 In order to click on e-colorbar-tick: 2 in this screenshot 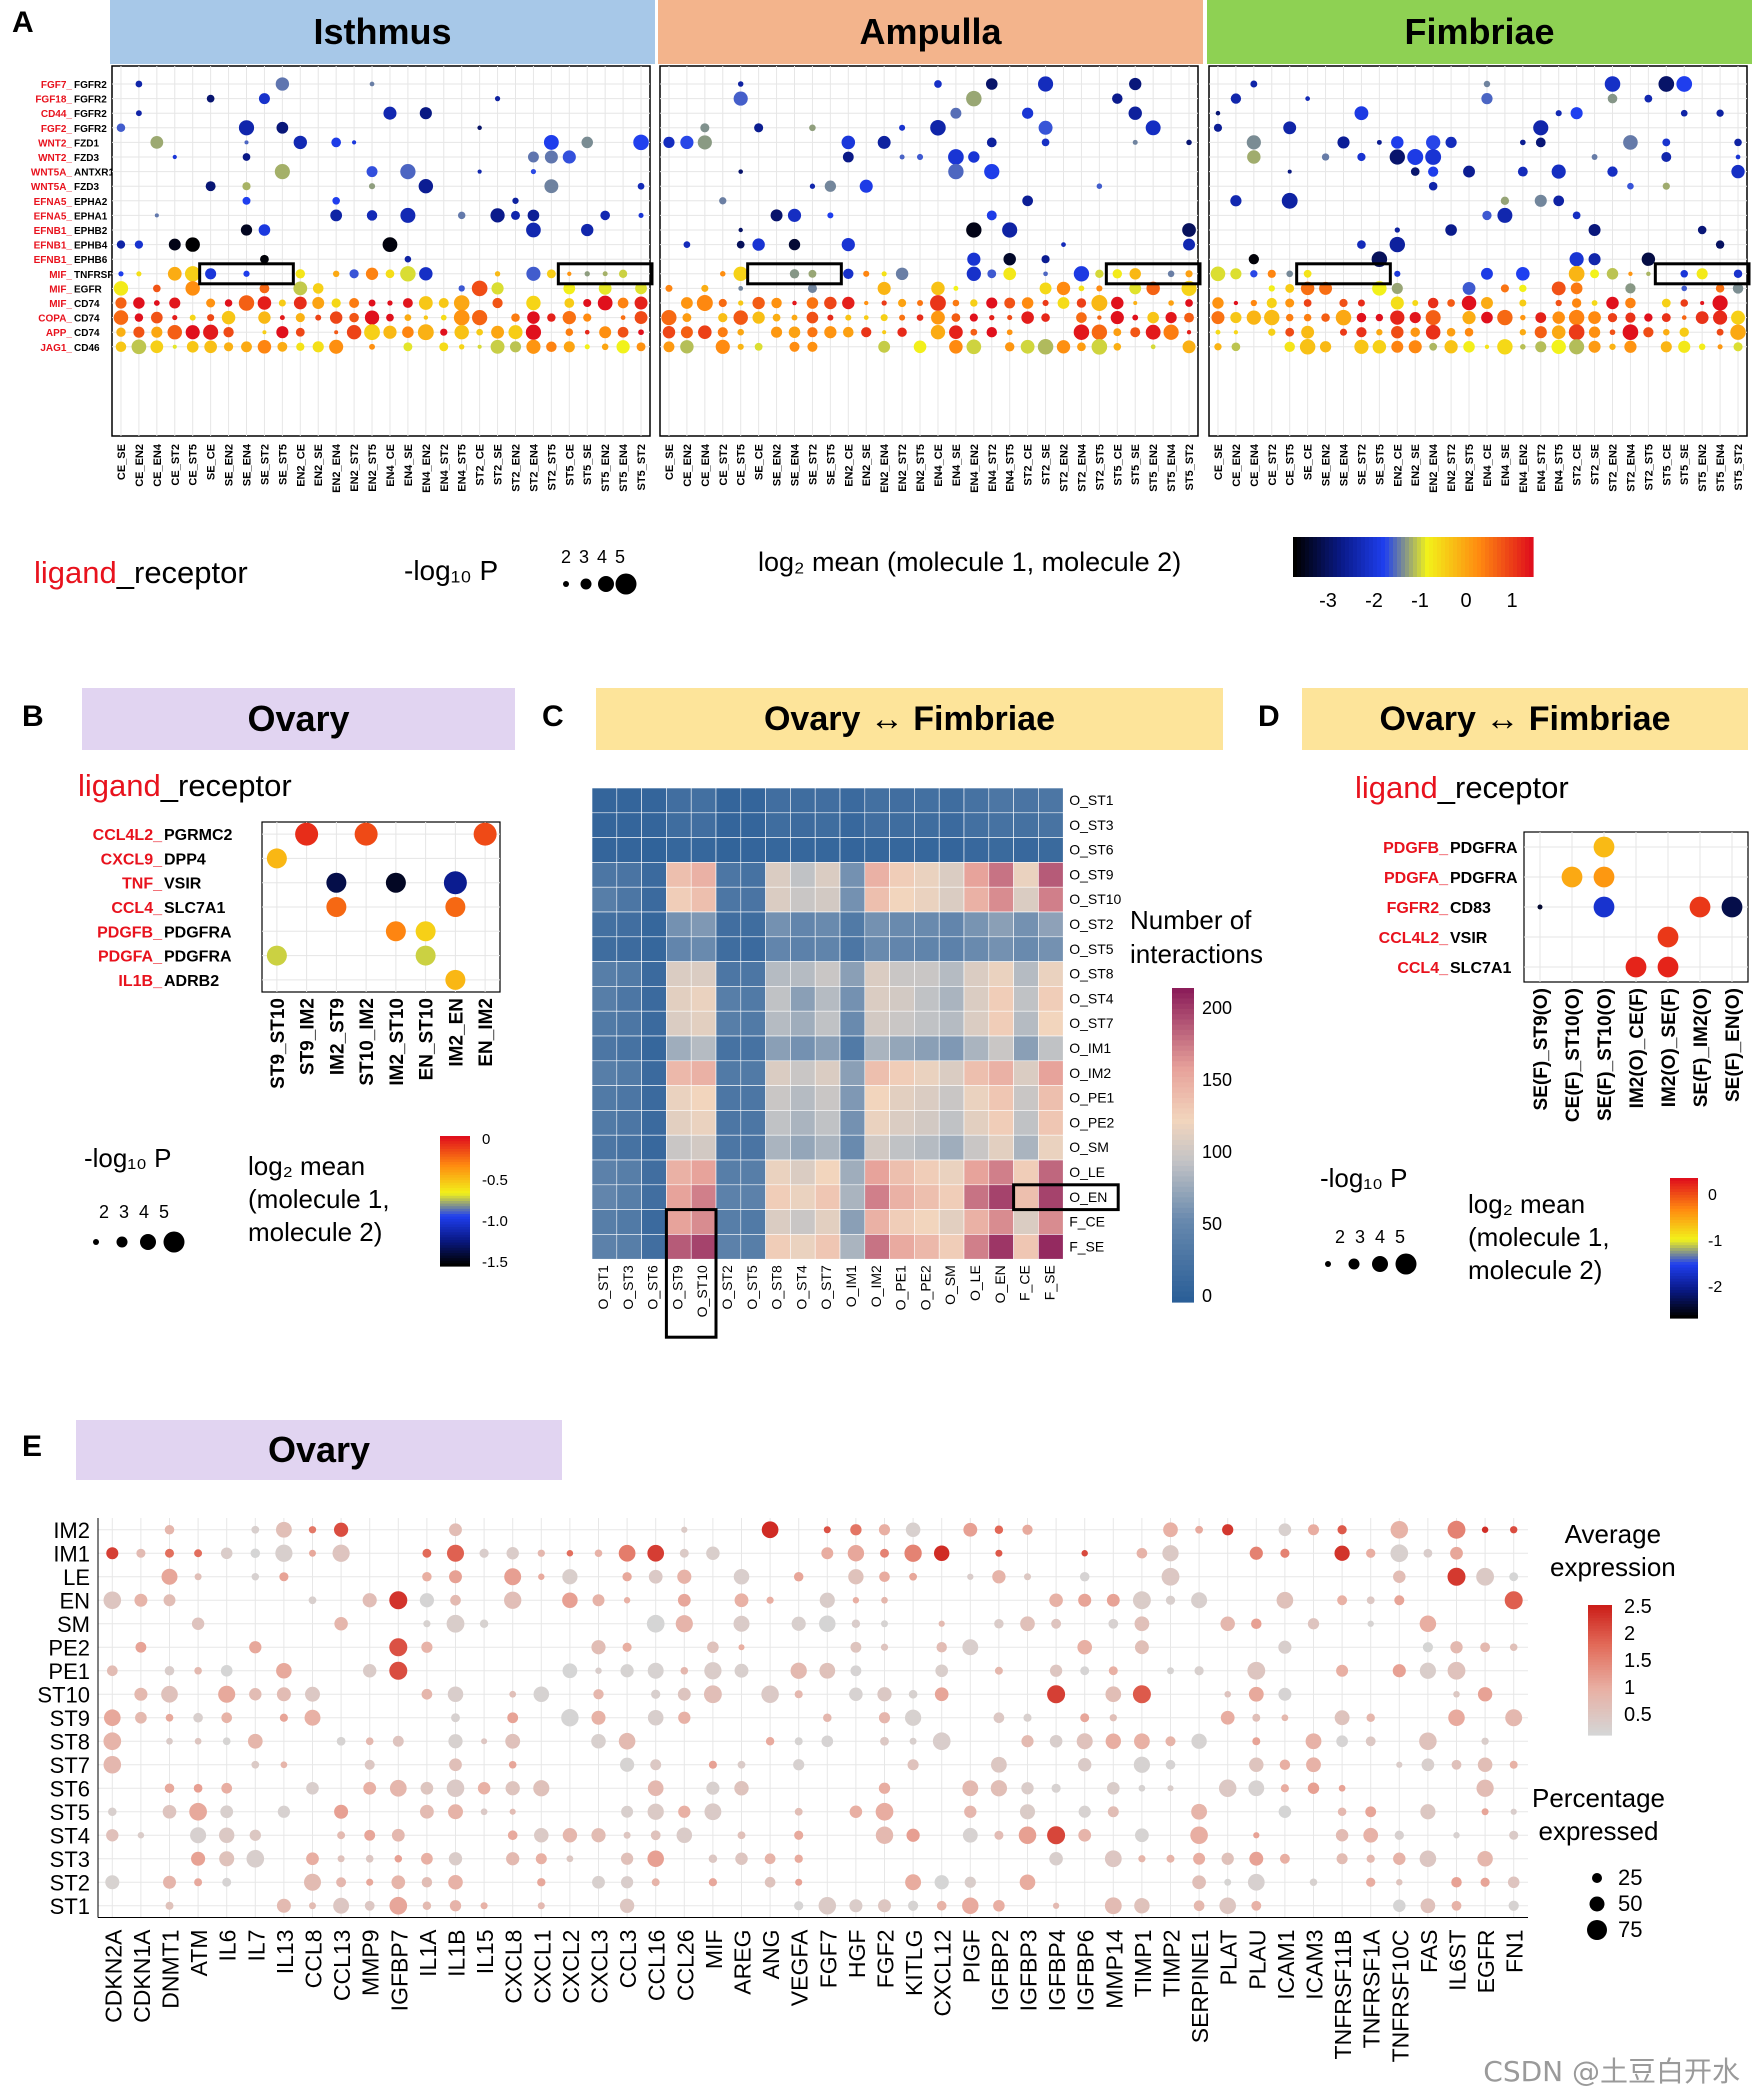, I will do `click(1629, 1634)`.